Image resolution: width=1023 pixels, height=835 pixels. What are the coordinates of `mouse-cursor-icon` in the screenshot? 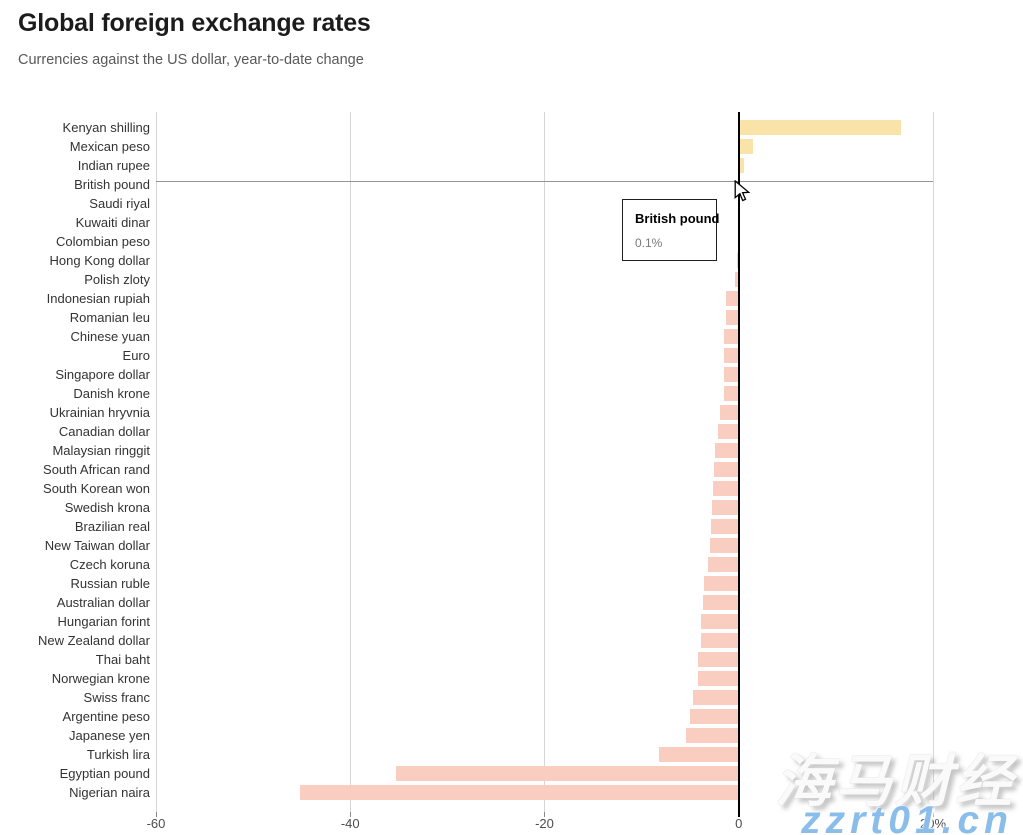 It's located at (743, 194).